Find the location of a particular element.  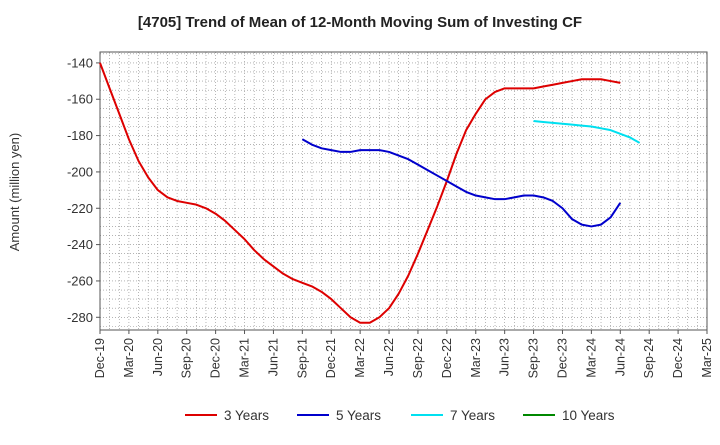

x-tick-label: Sep-24 is located at coordinates (649, 358).